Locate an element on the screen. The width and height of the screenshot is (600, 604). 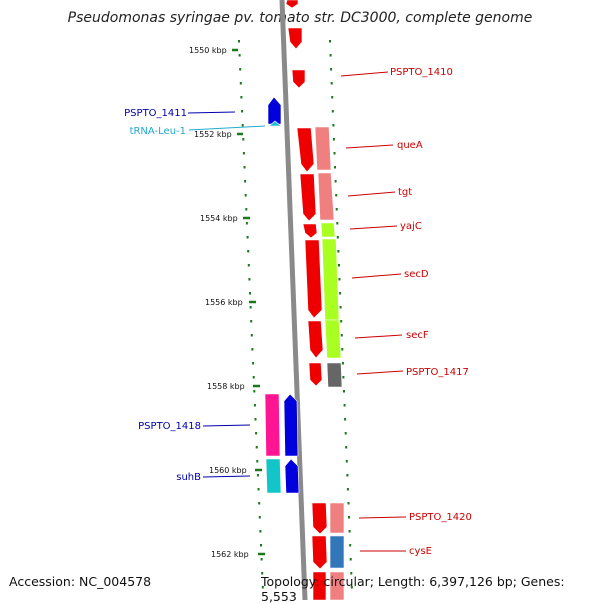
leader-pspto1410 is located at coordinates (364, 74).